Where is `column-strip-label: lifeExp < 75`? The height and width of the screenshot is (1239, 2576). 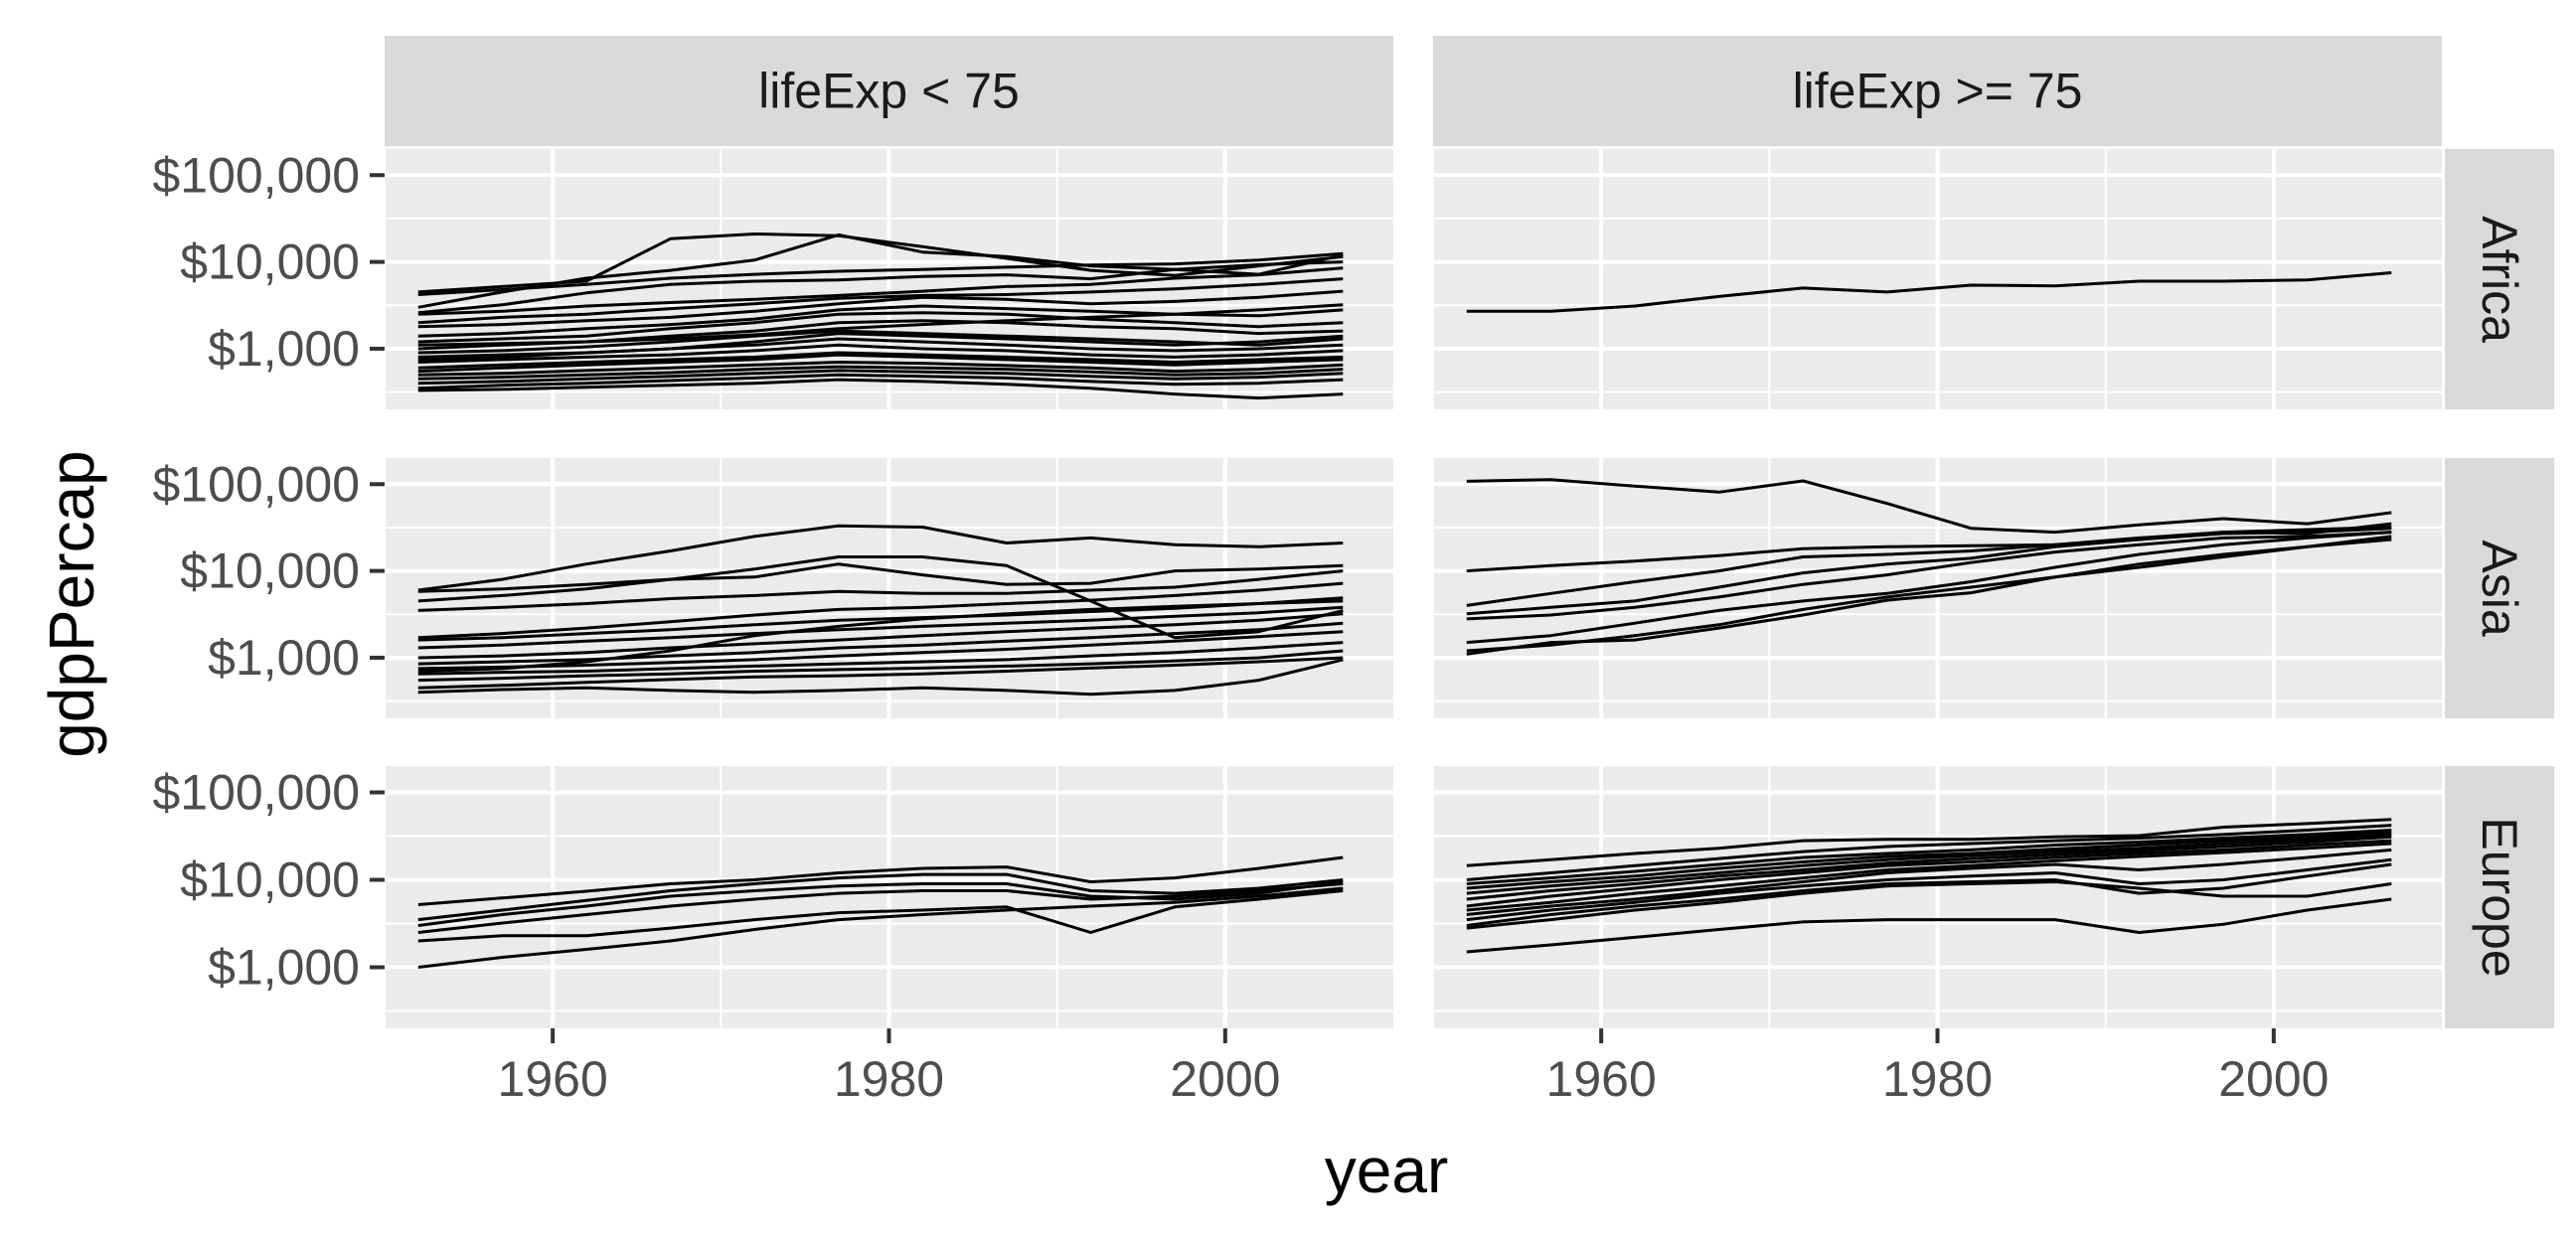 column-strip-label: lifeExp < 75 is located at coordinates (889, 91).